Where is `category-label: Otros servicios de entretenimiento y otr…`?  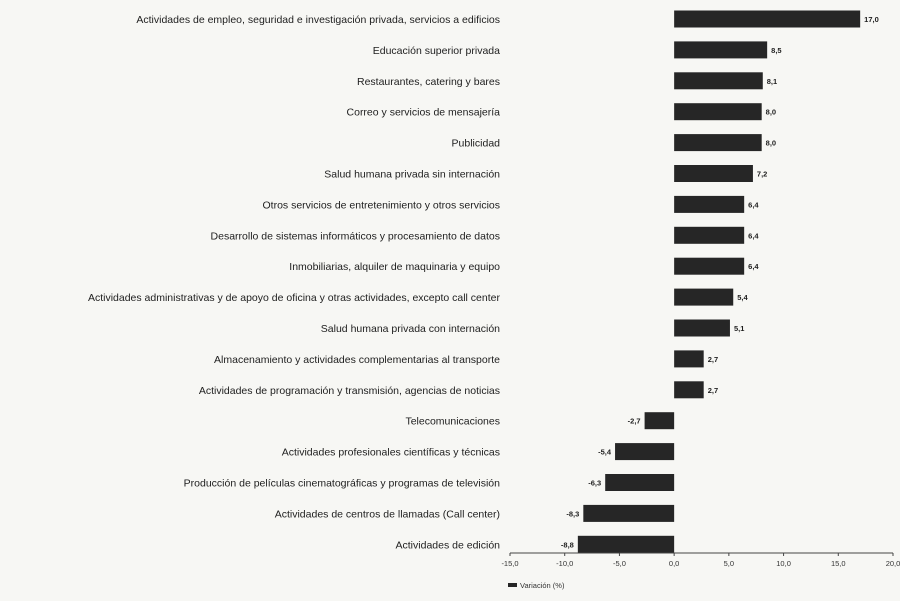 category-label: Otros servicios de entretenimiento y otr… is located at coordinates (381, 205).